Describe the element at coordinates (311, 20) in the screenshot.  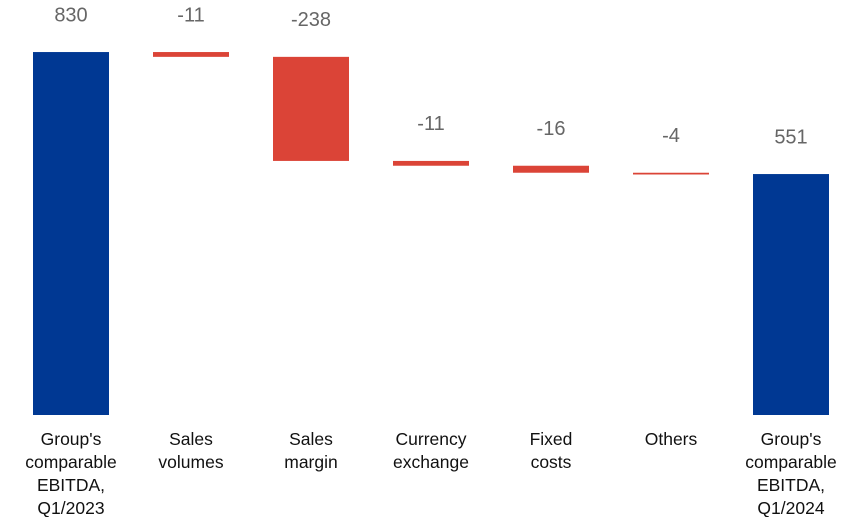
I see `value-label: -238` at that location.